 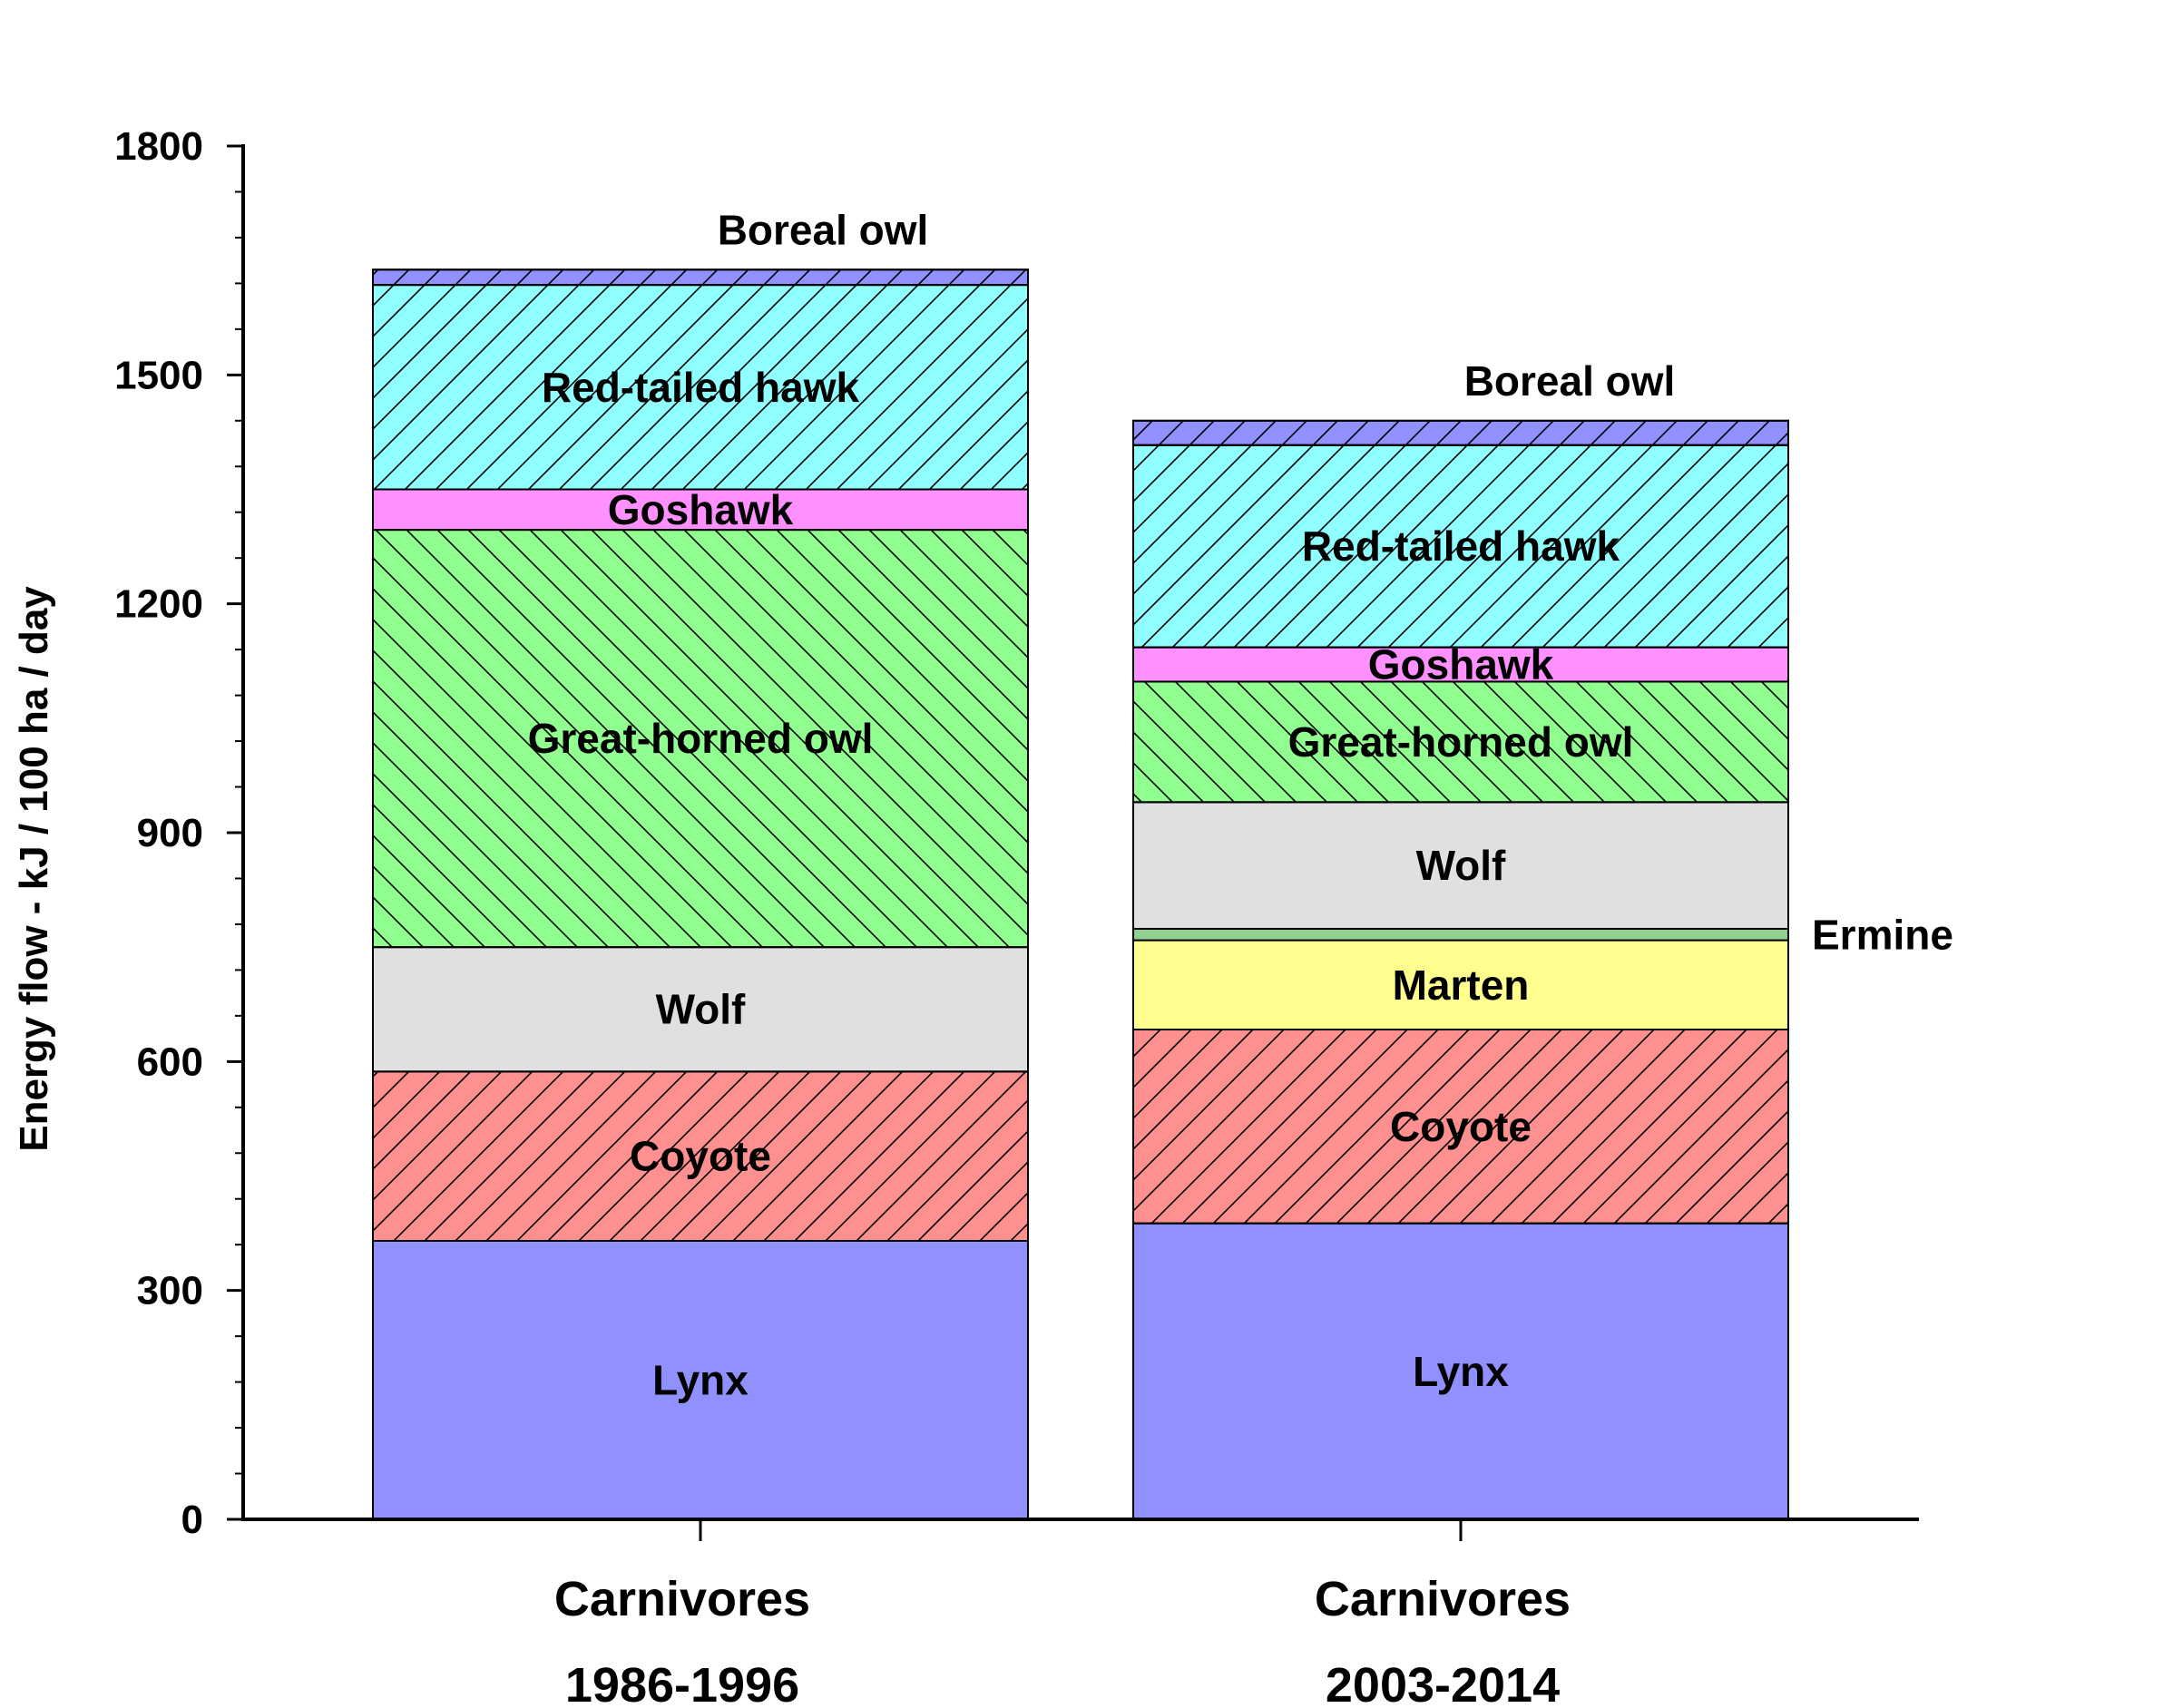 What do you see at coordinates (170, 833) in the screenshot?
I see `y-tick-label: 900` at bounding box center [170, 833].